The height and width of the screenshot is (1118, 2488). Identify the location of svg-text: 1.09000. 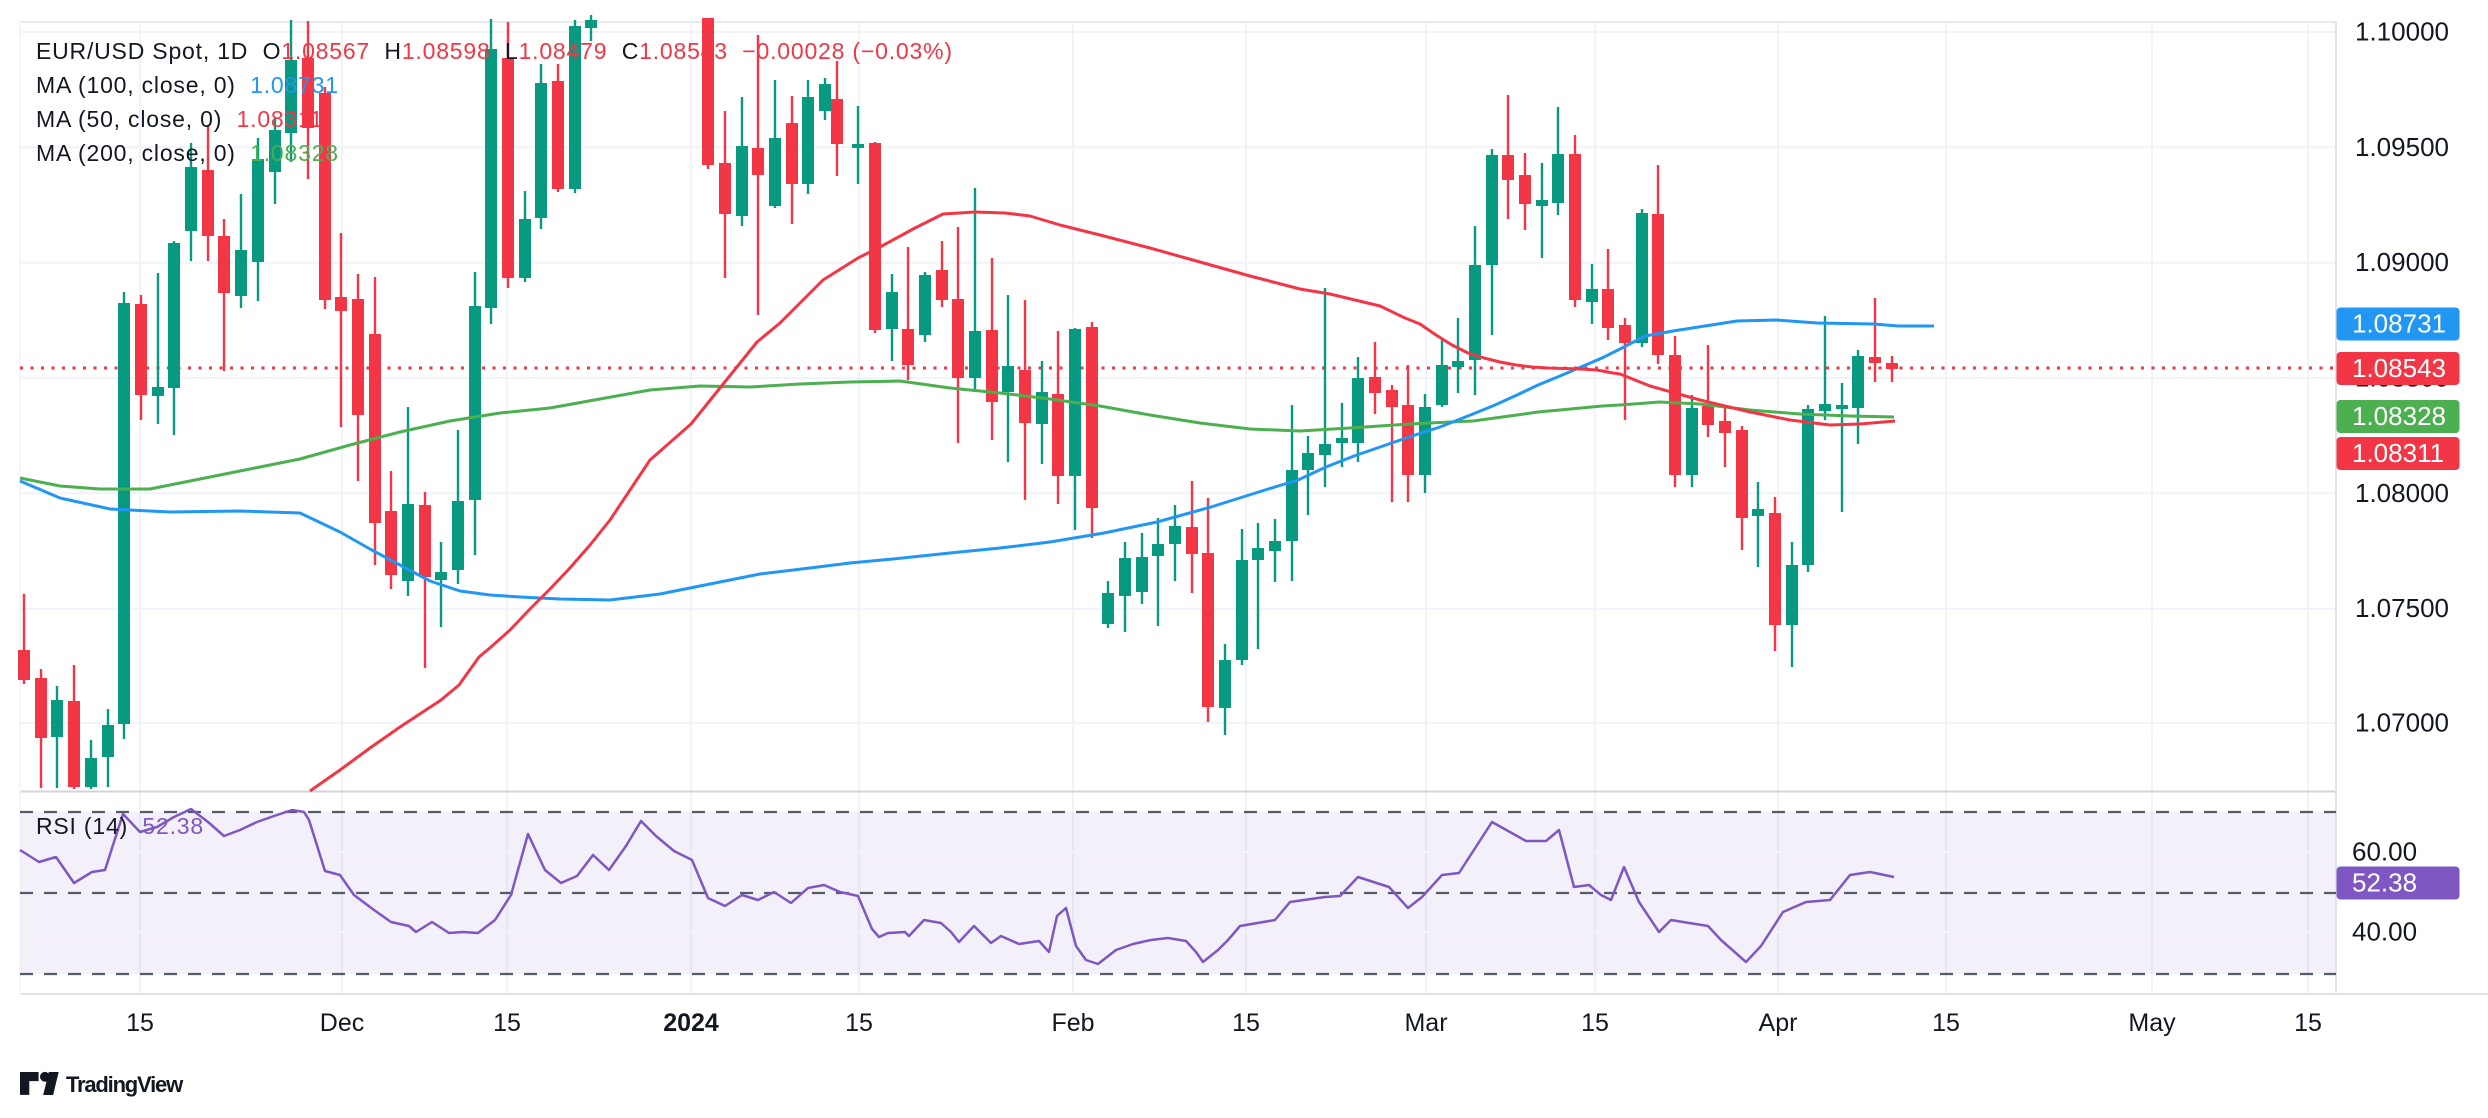
(2402, 262).